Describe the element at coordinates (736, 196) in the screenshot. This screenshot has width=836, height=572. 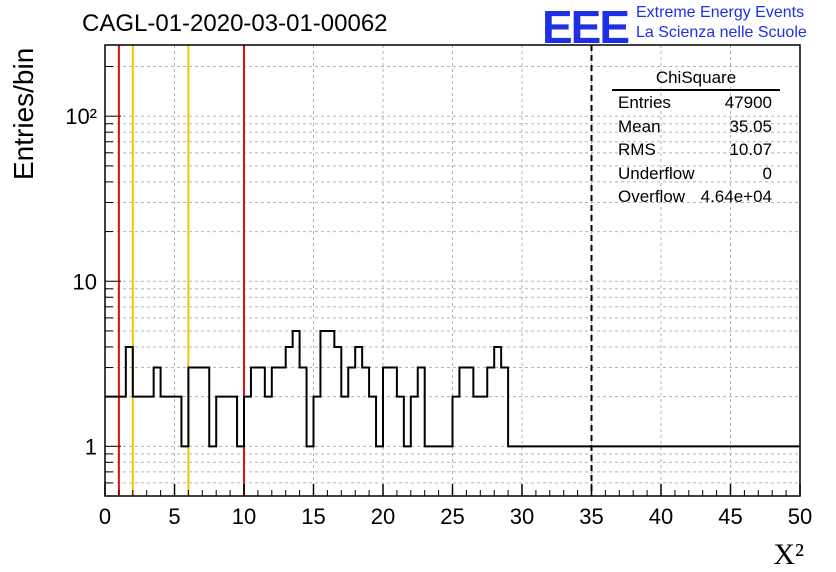
I see `stats-value: 4.64e+04` at that location.